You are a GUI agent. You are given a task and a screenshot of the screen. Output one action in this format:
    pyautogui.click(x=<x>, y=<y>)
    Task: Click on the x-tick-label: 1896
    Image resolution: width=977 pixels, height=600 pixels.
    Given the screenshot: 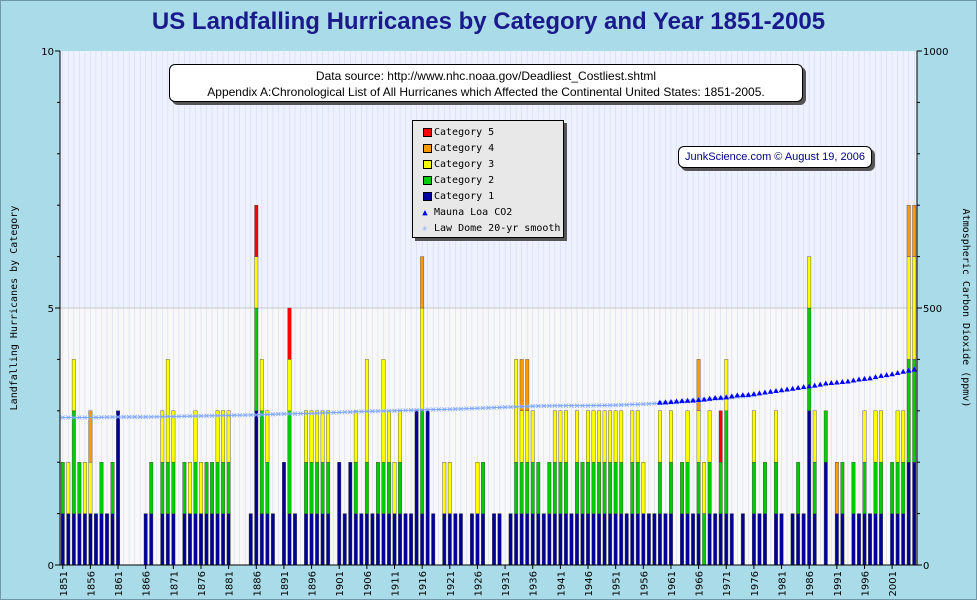 What is the action you would take?
    pyautogui.click(x=313, y=583)
    